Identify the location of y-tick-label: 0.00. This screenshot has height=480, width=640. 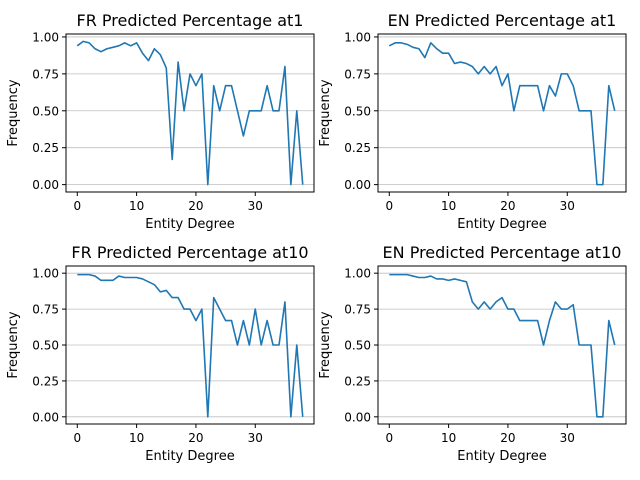
(45, 417).